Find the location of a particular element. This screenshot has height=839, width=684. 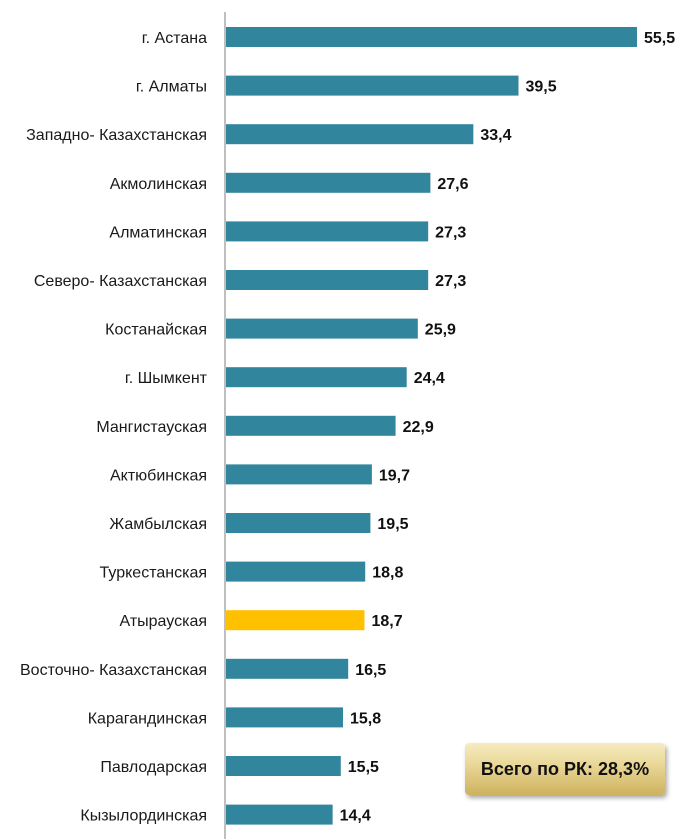

value-label: 19,7 is located at coordinates (394, 475).